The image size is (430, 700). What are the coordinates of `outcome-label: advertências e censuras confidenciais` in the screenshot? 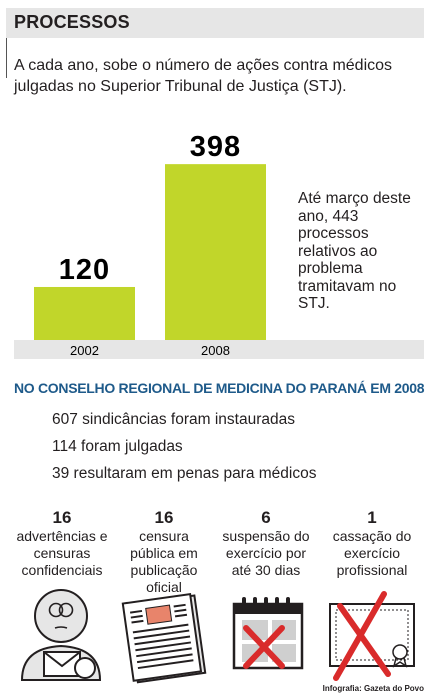 It's located at (62, 553).